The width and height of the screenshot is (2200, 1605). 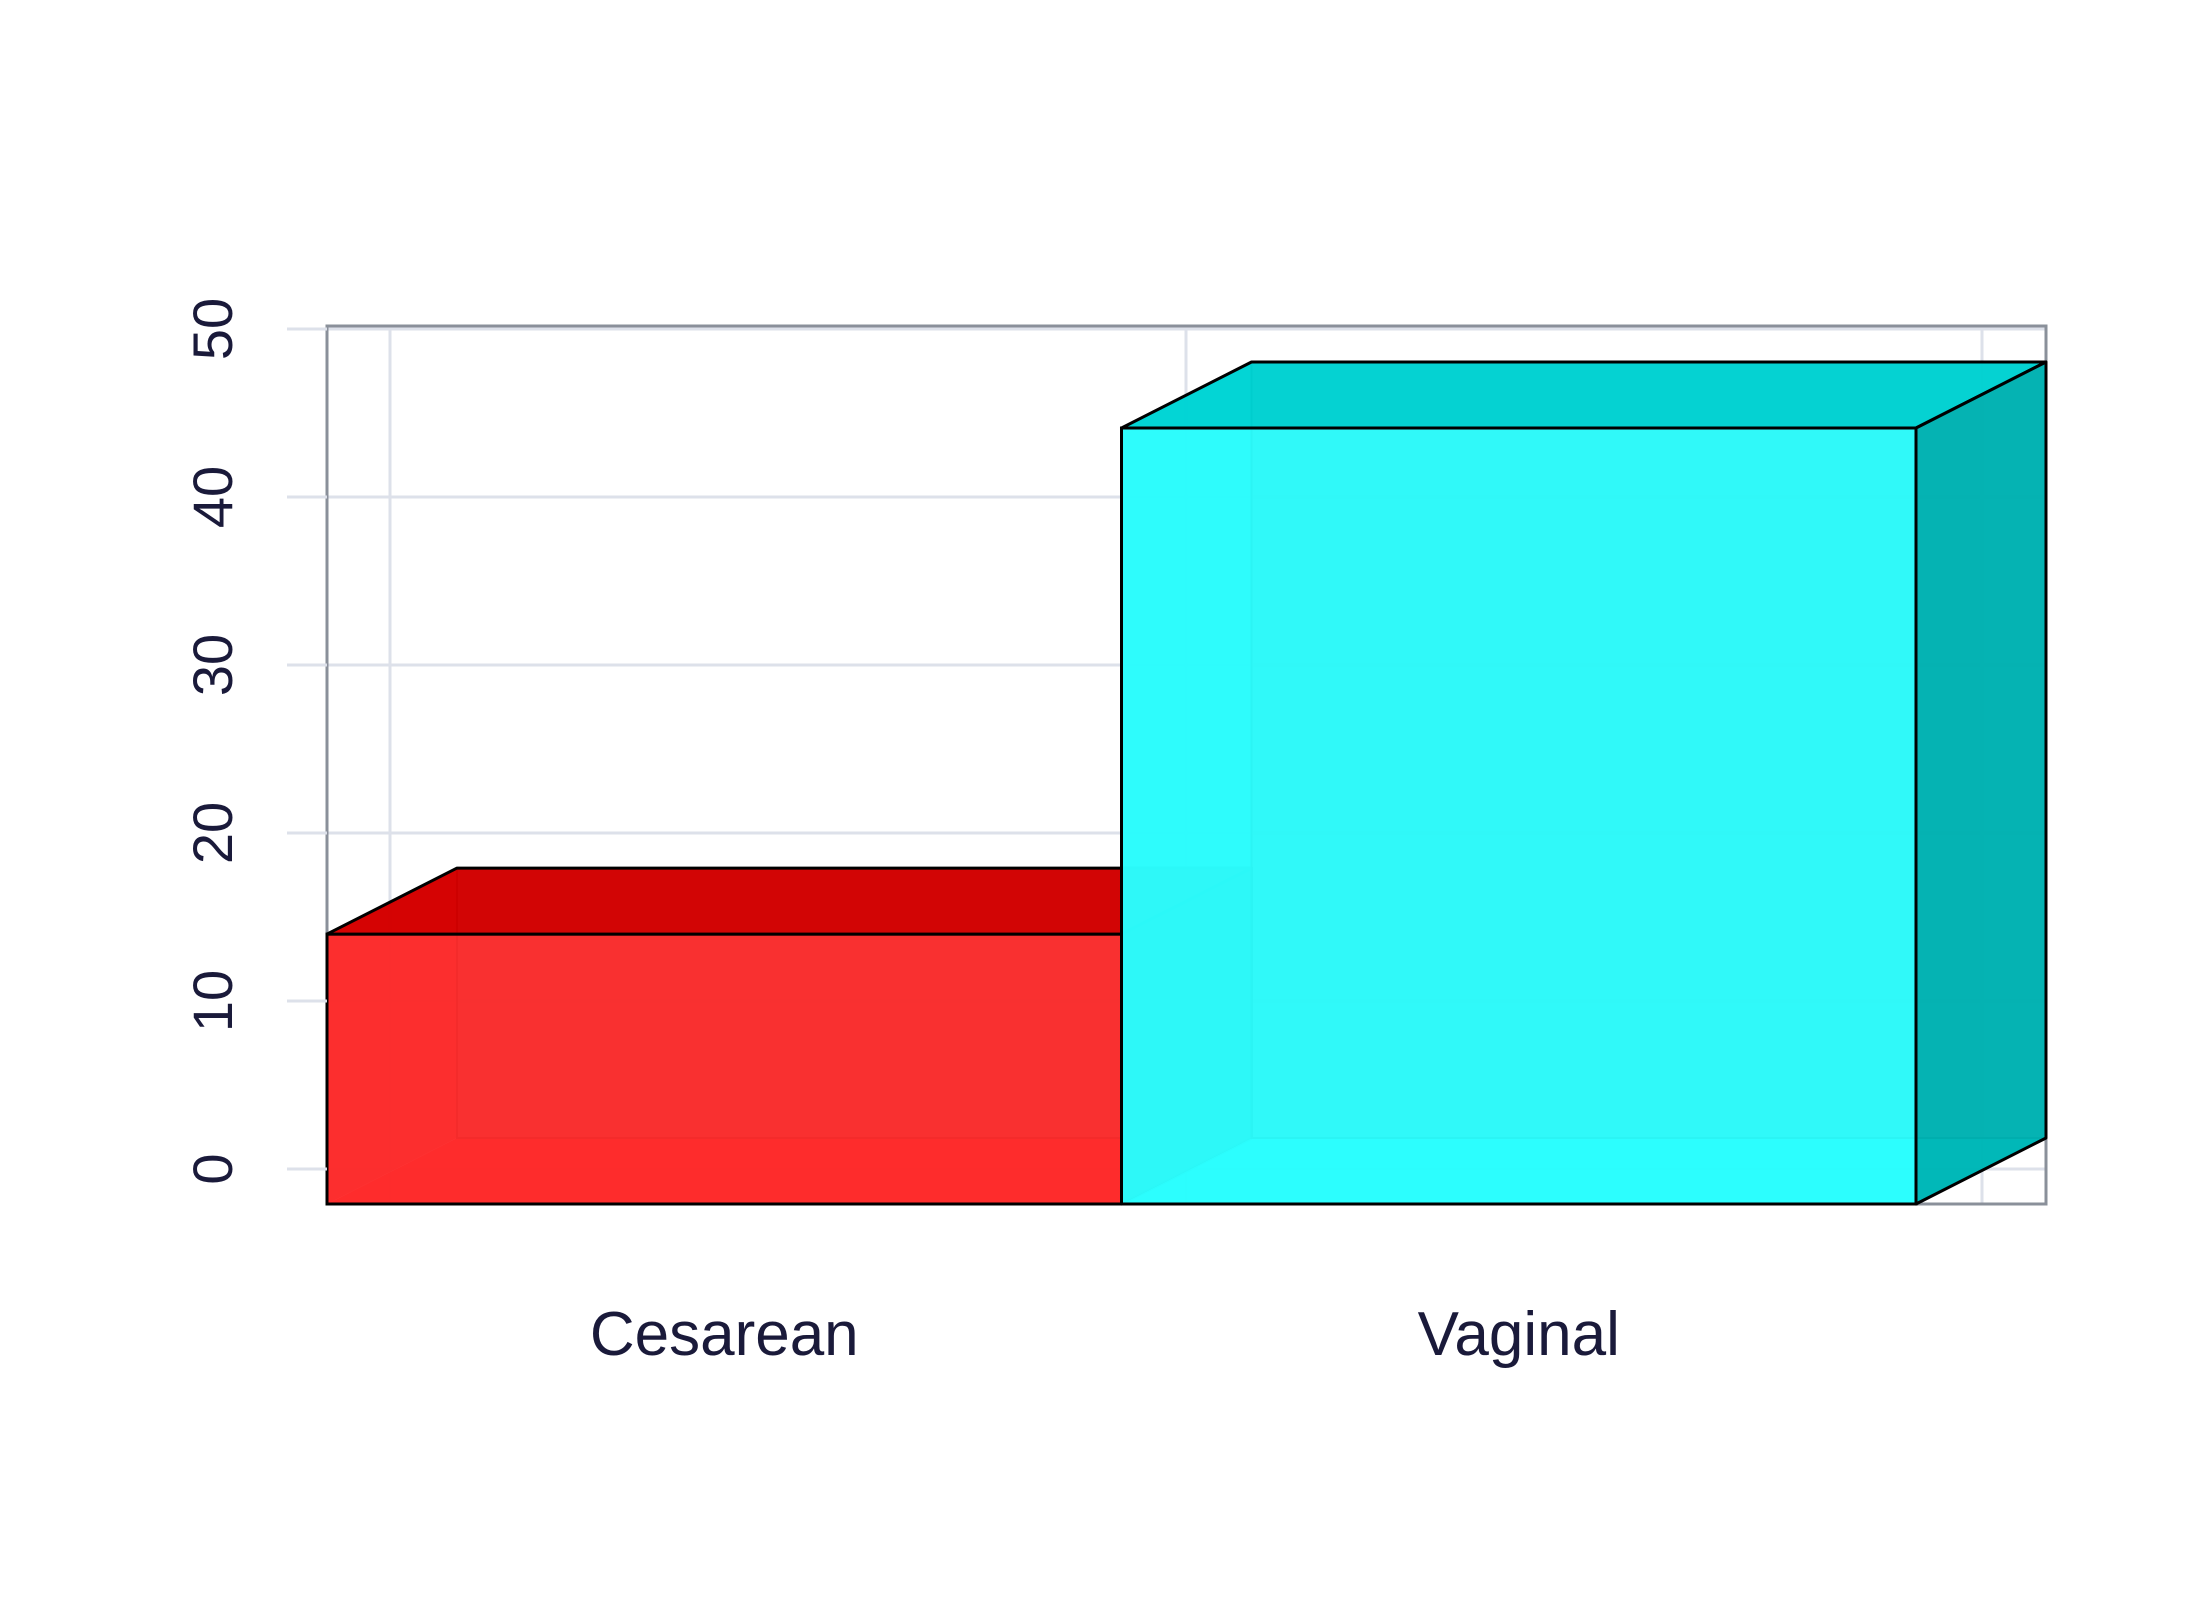 What do you see at coordinates (212, 833) in the screenshot?
I see `y-tick-label: 20` at bounding box center [212, 833].